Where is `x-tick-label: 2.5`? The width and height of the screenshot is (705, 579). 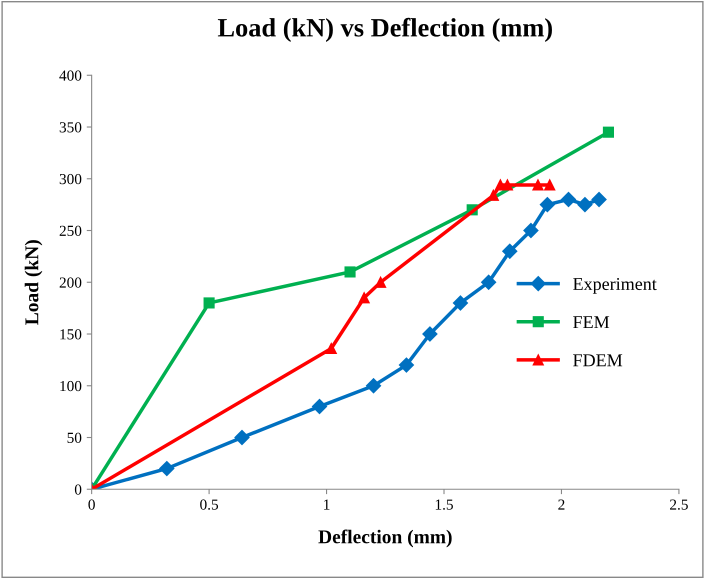 x-tick-label: 2.5 is located at coordinates (679, 504).